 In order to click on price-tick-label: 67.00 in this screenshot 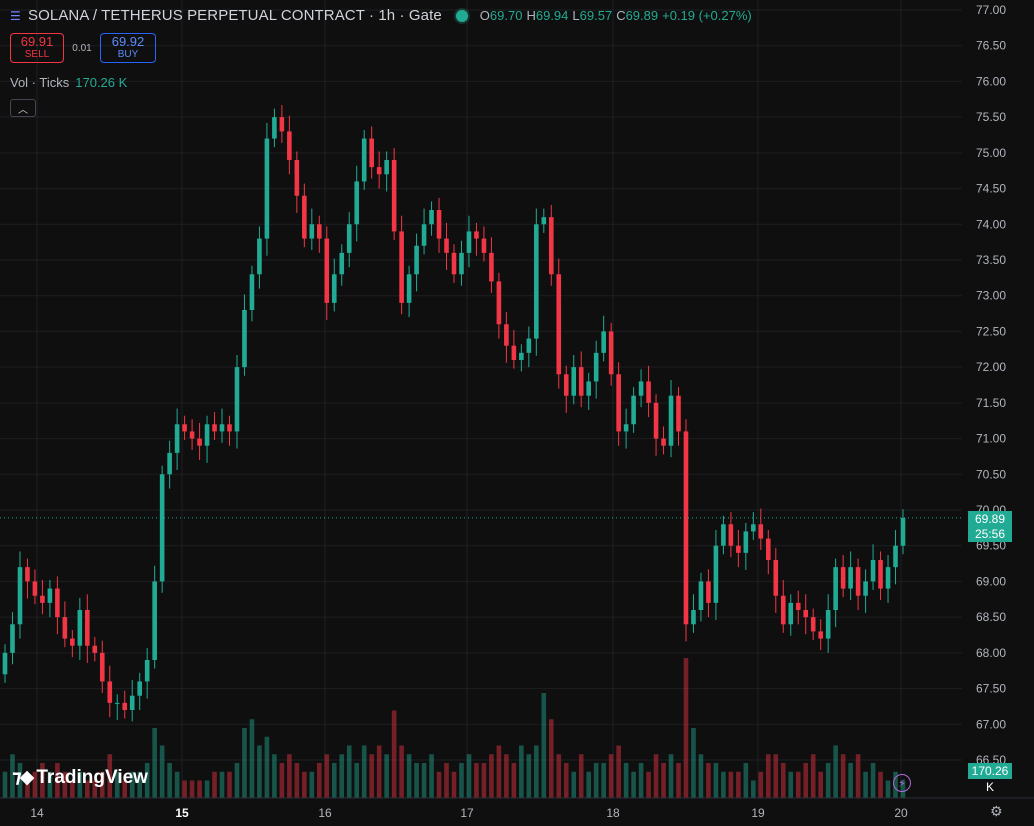, I will do `click(991, 724)`.